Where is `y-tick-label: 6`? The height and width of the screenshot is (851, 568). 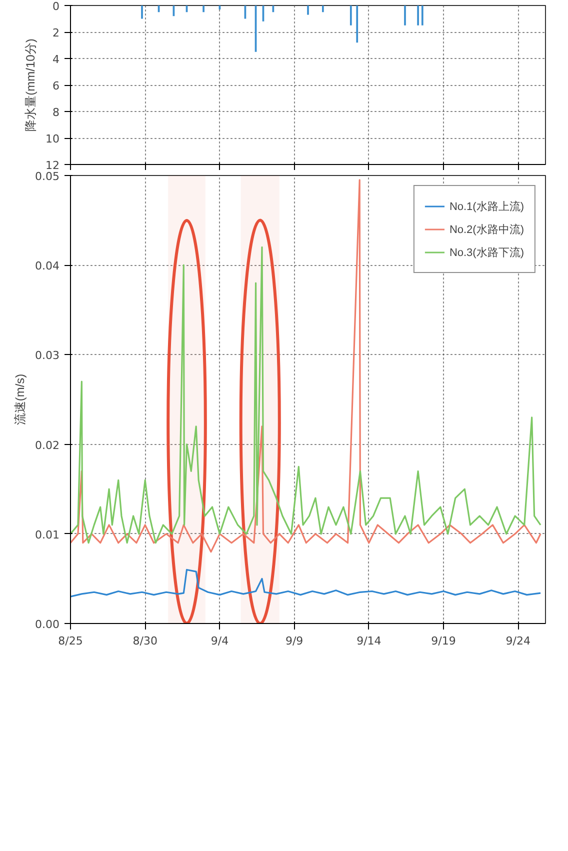
y-tick-label: 6 is located at coordinates (56, 86).